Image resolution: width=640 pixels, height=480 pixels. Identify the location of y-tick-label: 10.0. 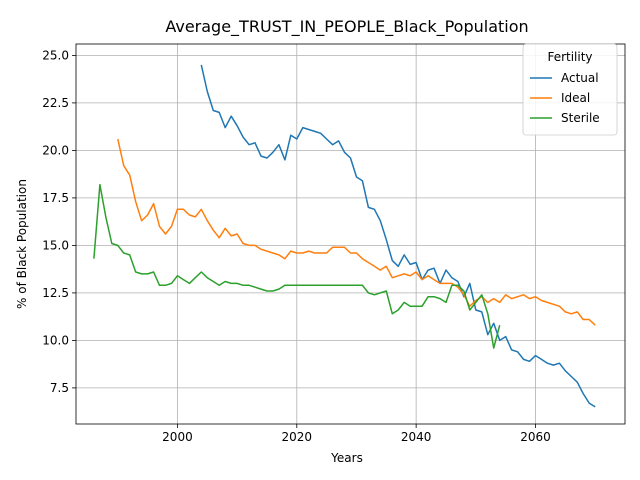
(55, 340).